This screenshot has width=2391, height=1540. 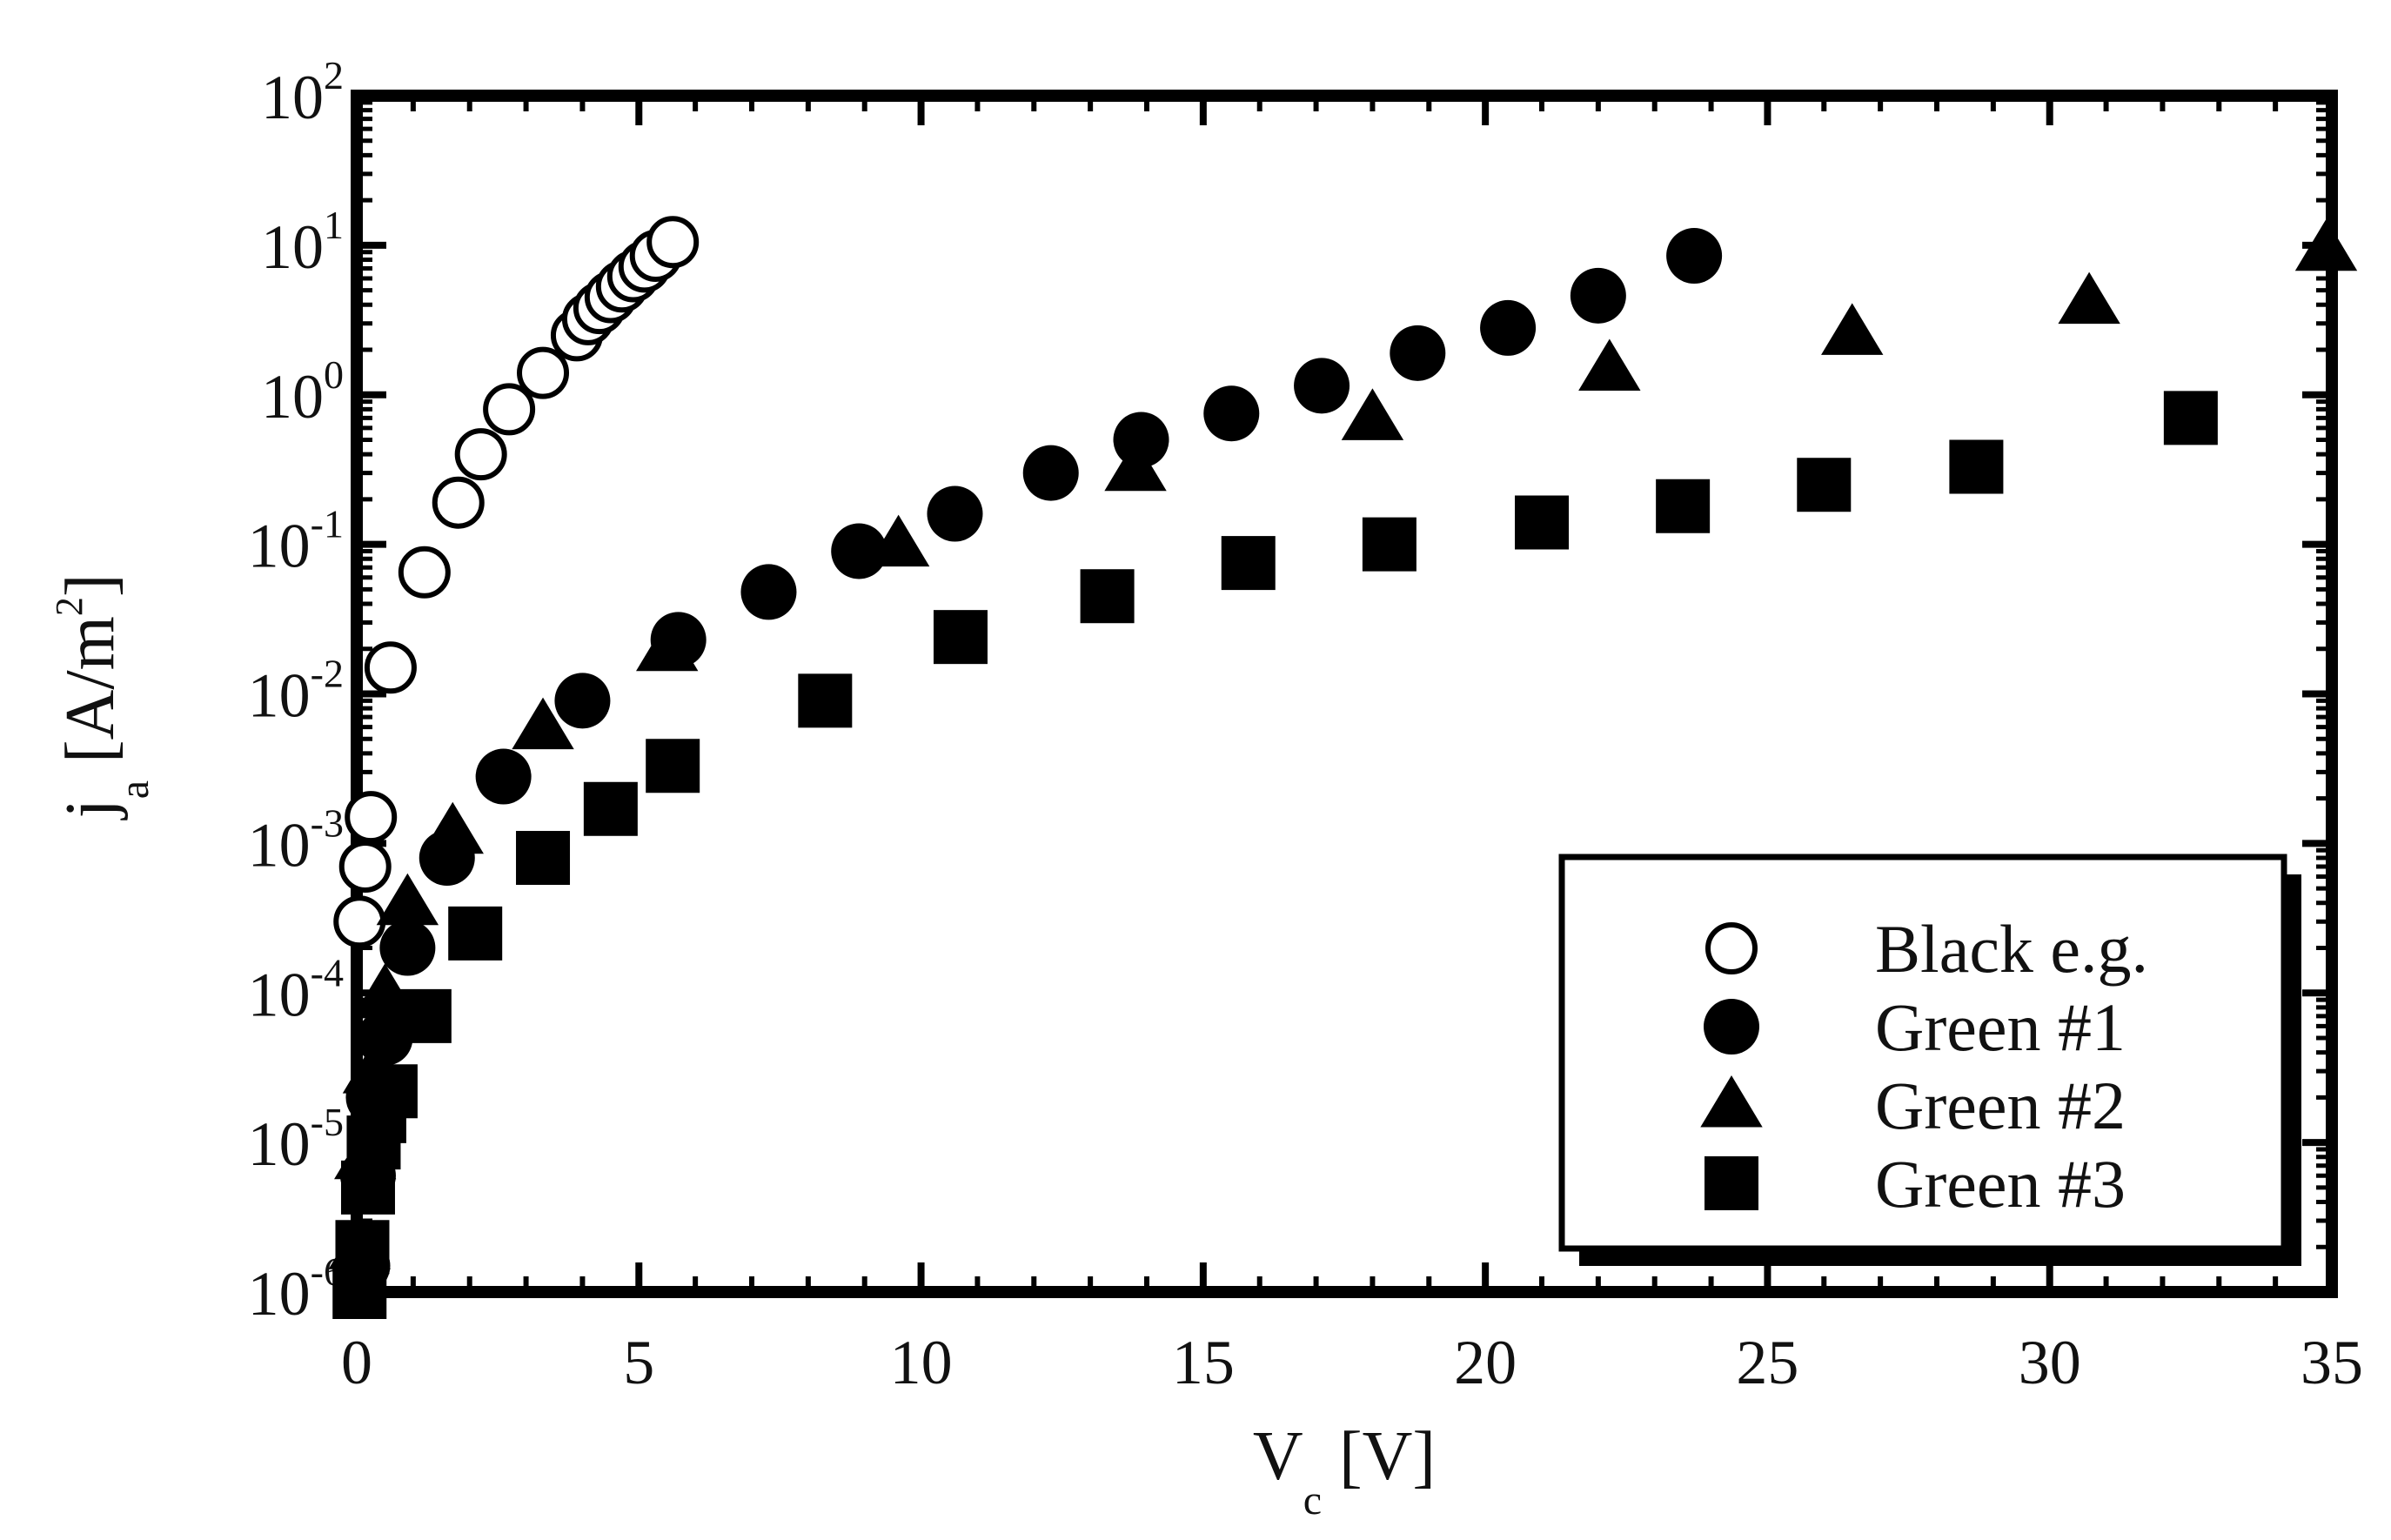 What do you see at coordinates (1485, 1362) in the screenshot?
I see `x-tick-label: 20` at bounding box center [1485, 1362].